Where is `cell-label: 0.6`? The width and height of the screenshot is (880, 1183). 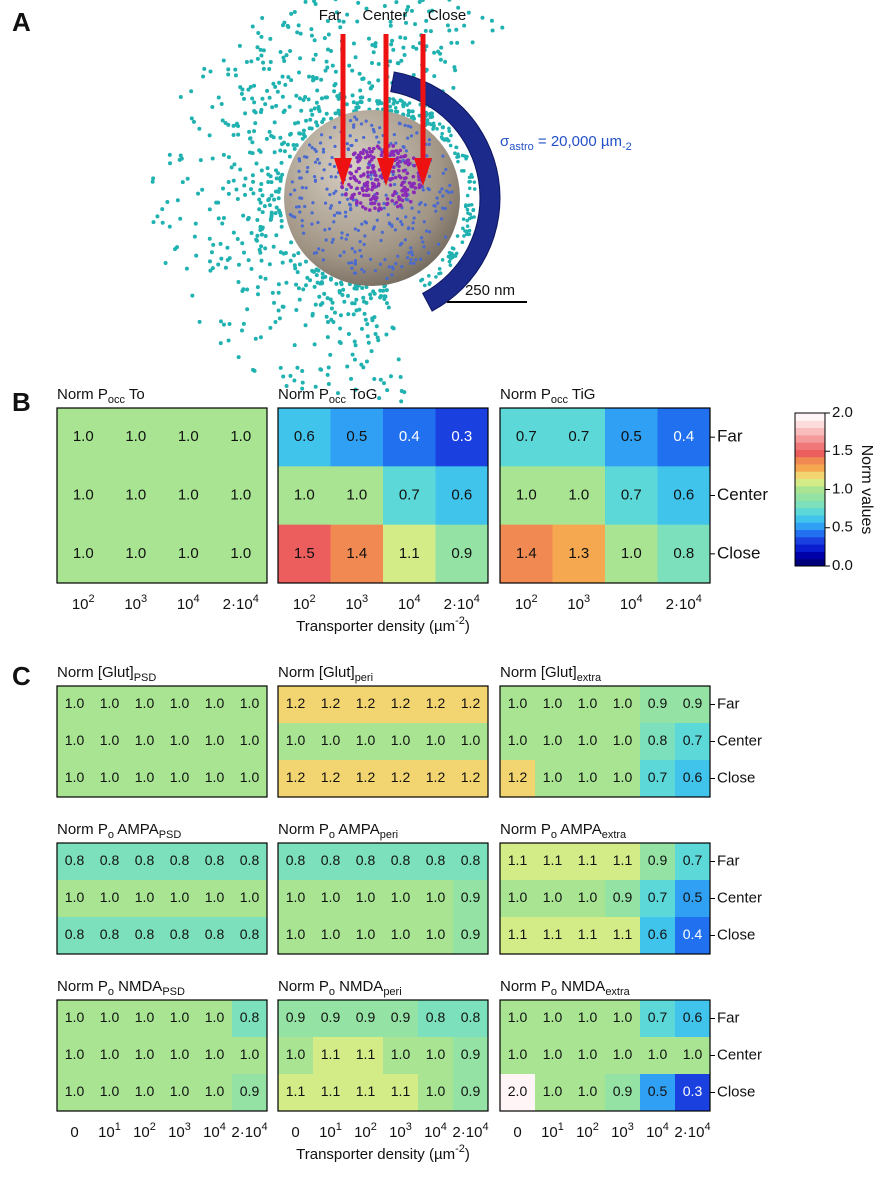
cell-label: 0.6 is located at coordinates (683, 494).